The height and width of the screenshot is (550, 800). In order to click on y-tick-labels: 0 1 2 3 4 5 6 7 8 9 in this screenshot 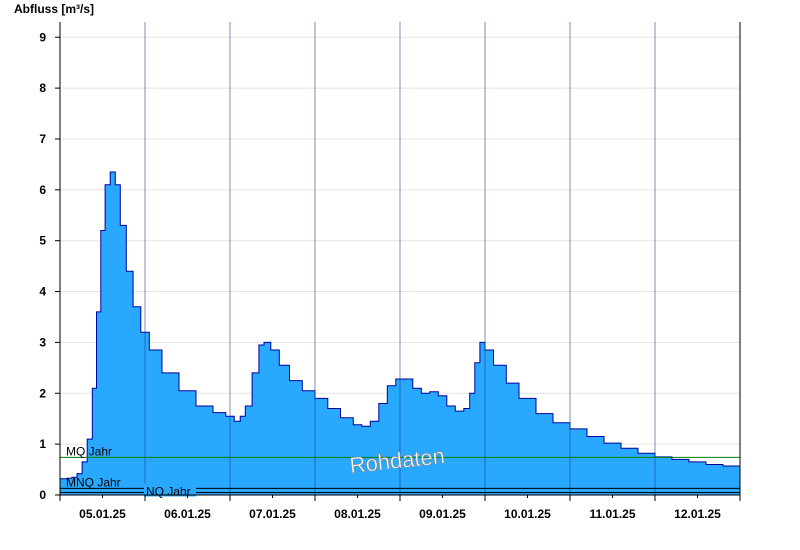, I will do `click(42, 266)`.